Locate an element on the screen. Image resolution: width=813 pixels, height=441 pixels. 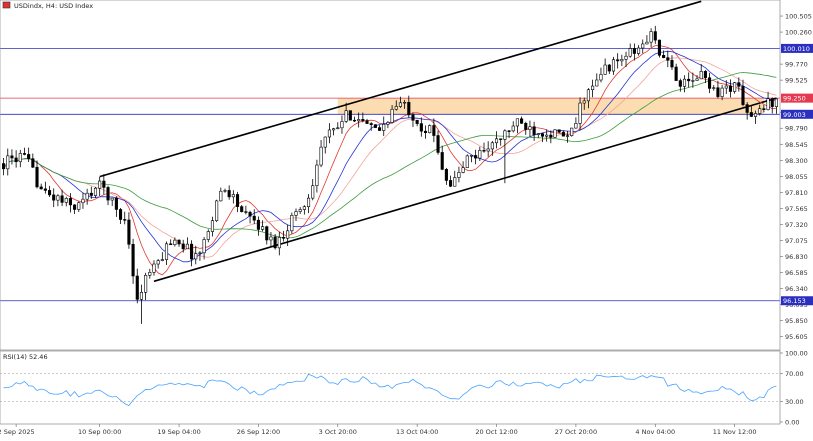
y-tick-label: 95.605 is located at coordinates (796, 337).